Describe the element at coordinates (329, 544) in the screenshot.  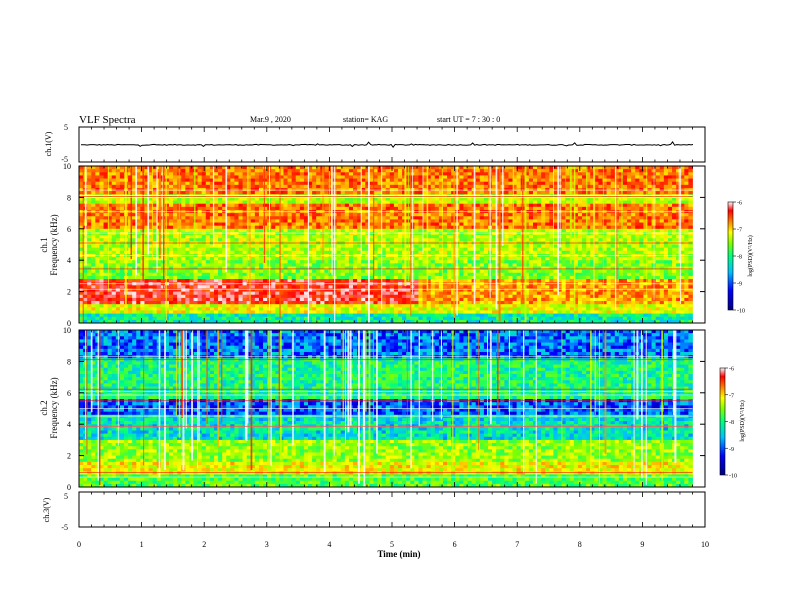
I see `xtick-label: 4` at that location.